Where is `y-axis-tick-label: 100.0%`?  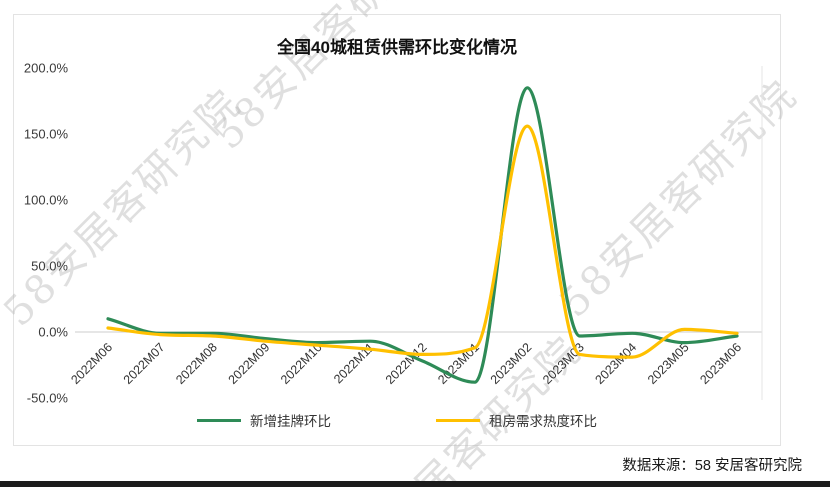 y-axis-tick-label: 100.0% is located at coordinates (46, 200).